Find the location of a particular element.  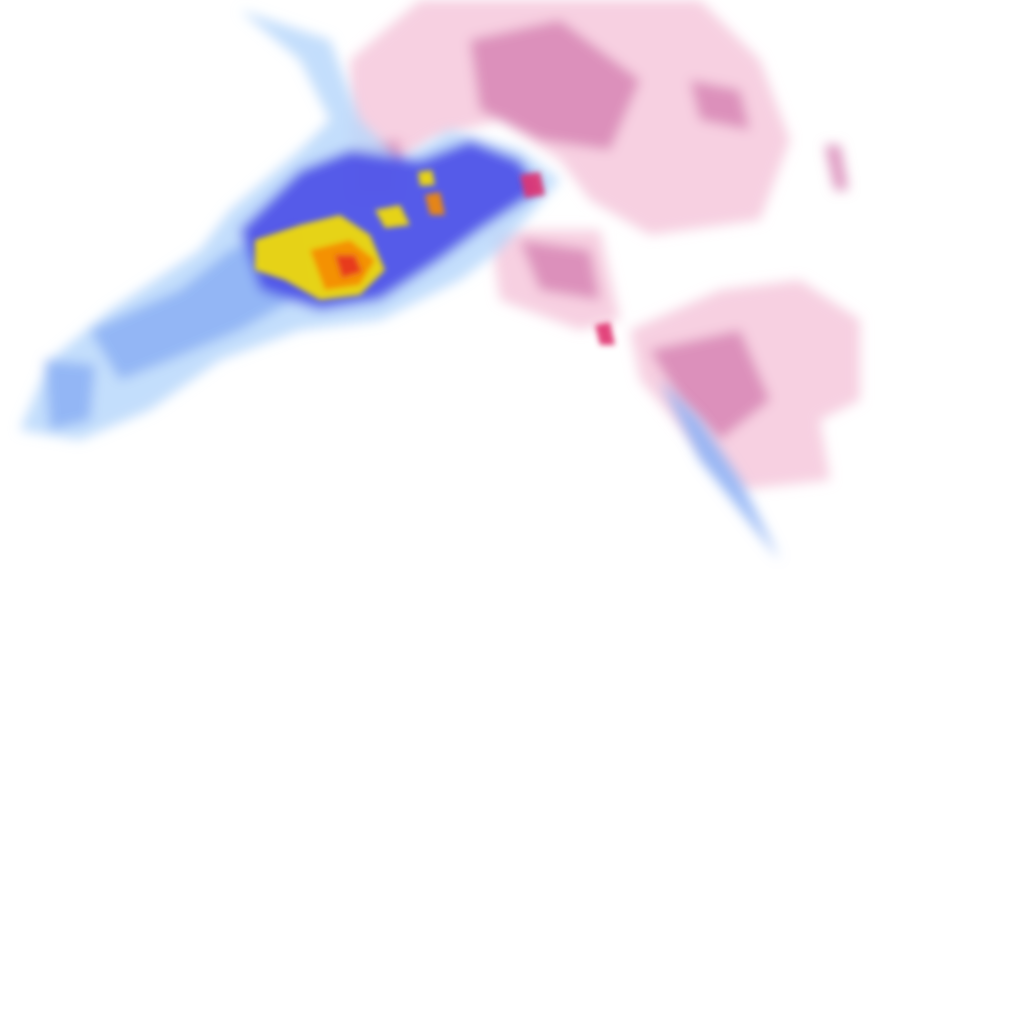

rain-moderate-west is located at coordinates (70, 395).